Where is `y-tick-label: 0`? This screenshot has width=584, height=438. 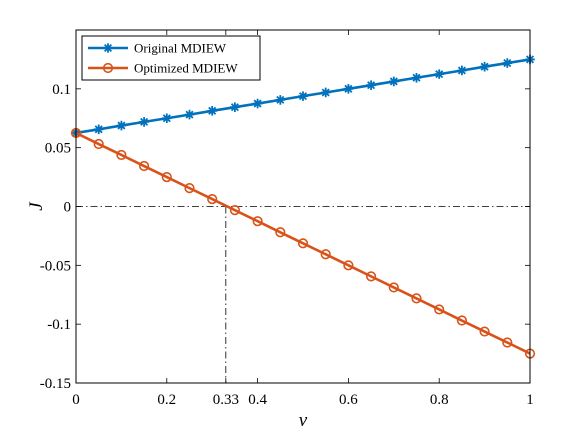 y-tick-label: 0 is located at coordinates (68, 208).